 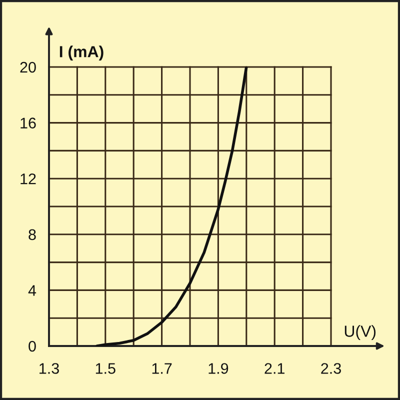 I want to click on x-tick-label: 2.1, so click(x=274, y=368).